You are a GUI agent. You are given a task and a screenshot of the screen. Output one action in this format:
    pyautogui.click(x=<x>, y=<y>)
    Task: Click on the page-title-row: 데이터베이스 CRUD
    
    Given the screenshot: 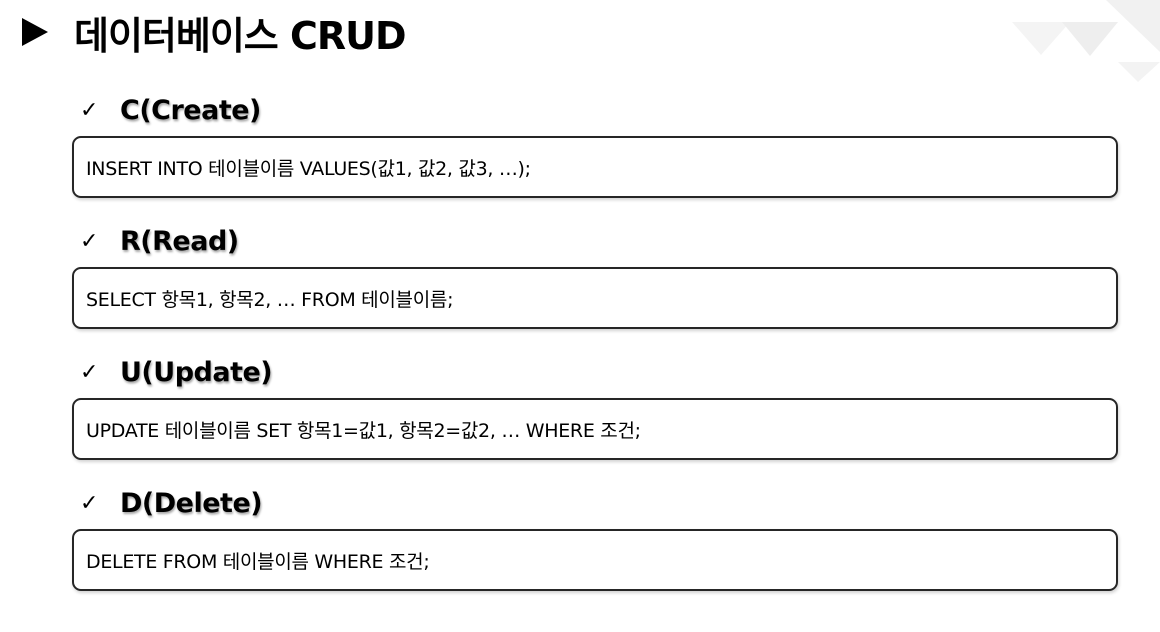 What is the action you would take?
    pyautogui.click(x=214, y=32)
    